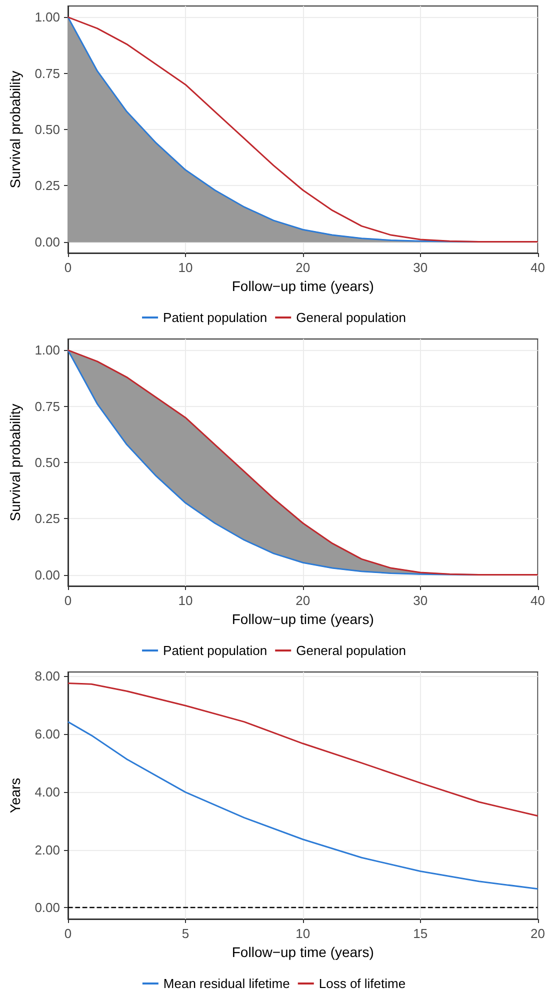 The height and width of the screenshot is (997, 548). Describe the element at coordinates (226, 983) in the screenshot. I see `legend-label: Mean residual lifetime` at that location.